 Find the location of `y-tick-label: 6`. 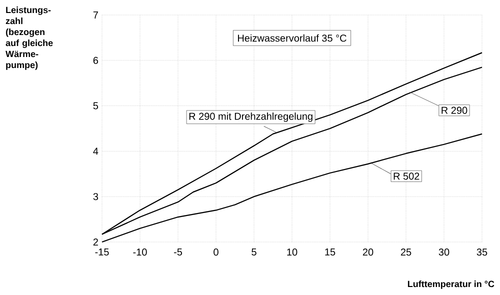

y-tick-label: 6 is located at coordinates (95, 60).